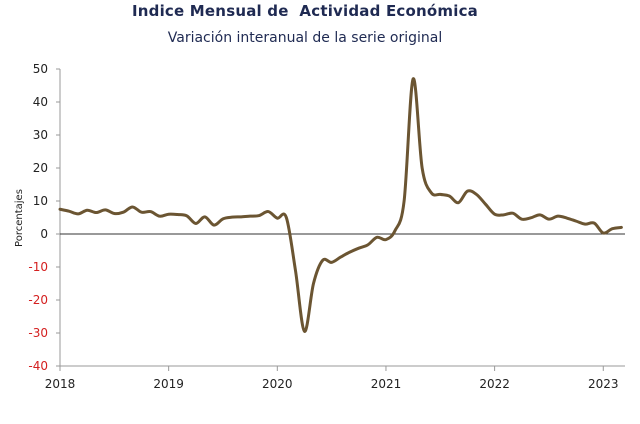  I want to click on y-tick-label: 10, so click(40, 201).